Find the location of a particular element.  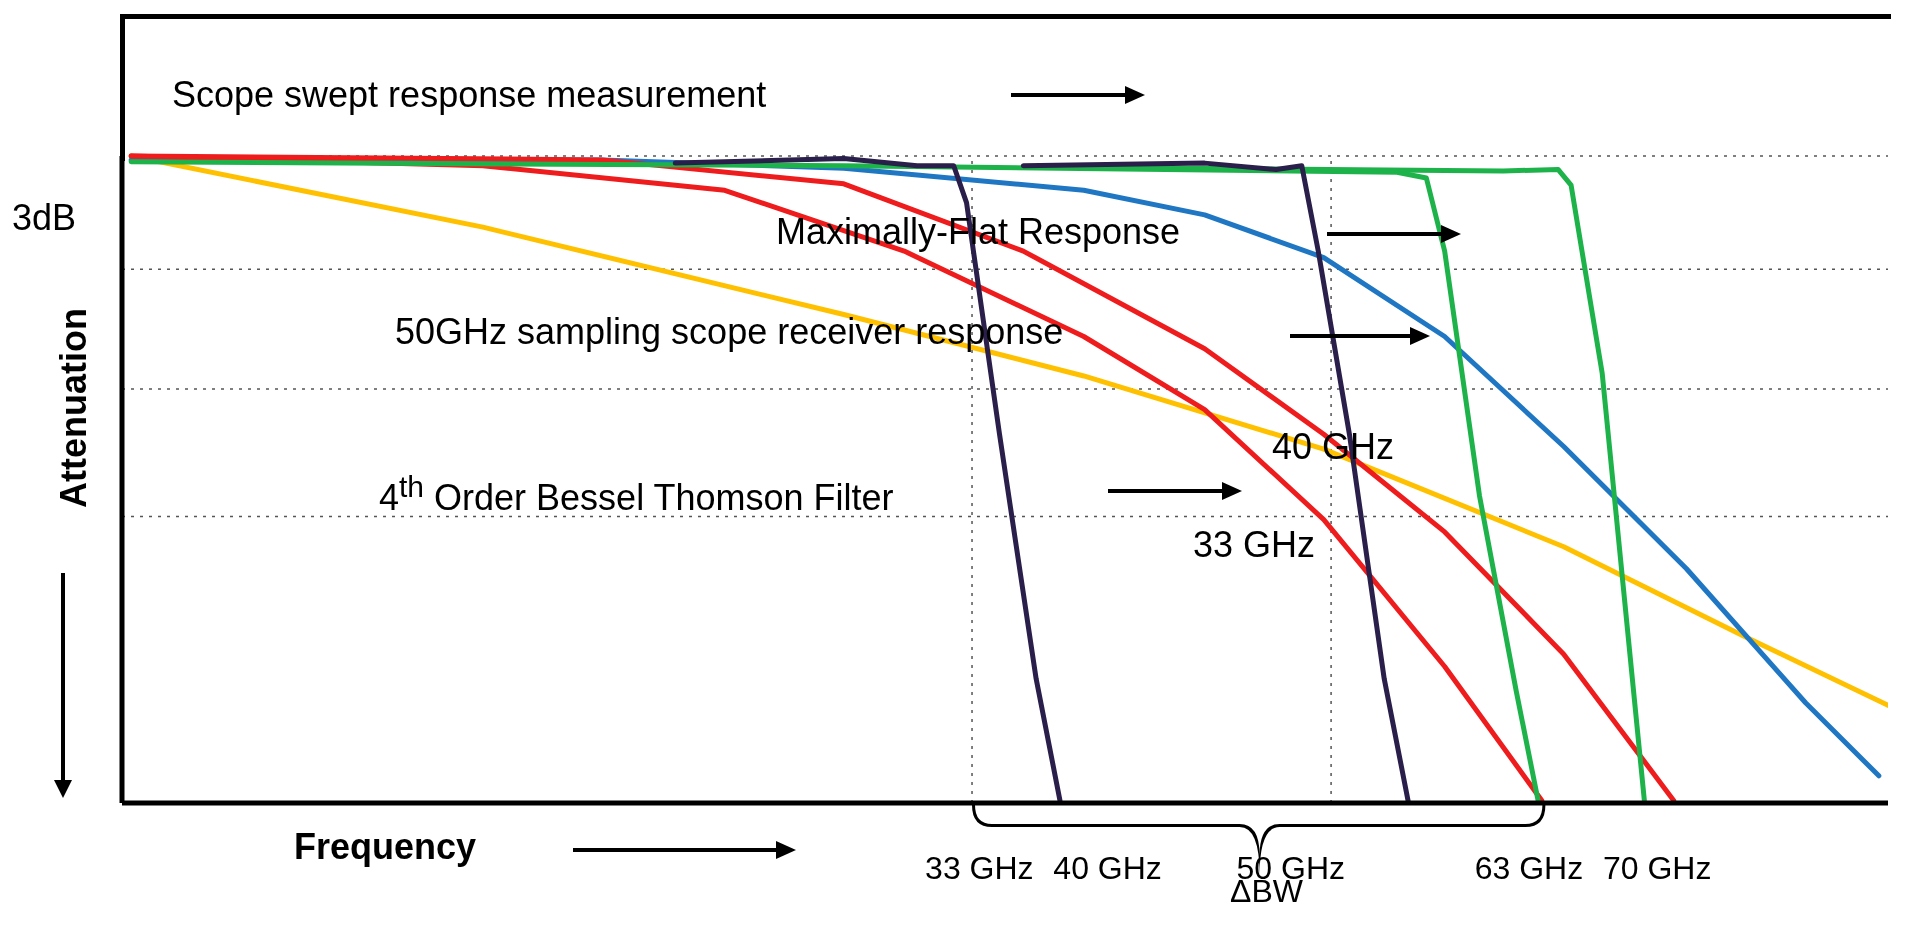

annotation: 4$^{th}$ Order Bessel Thomson Filter is located at coordinates (636, 494).